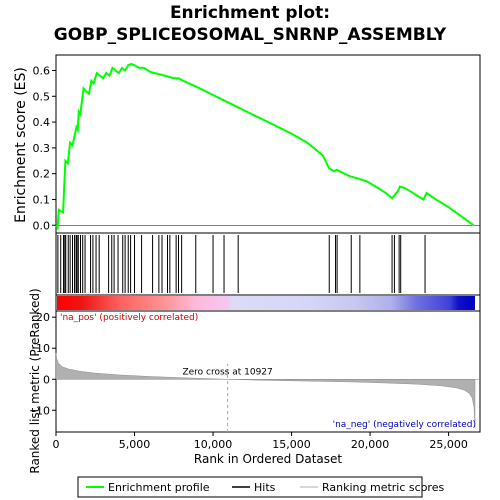 The image size is (500, 500). Describe the element at coordinates (46, 379) in the screenshot. I see `metric-y-tick-label: 0` at that location.